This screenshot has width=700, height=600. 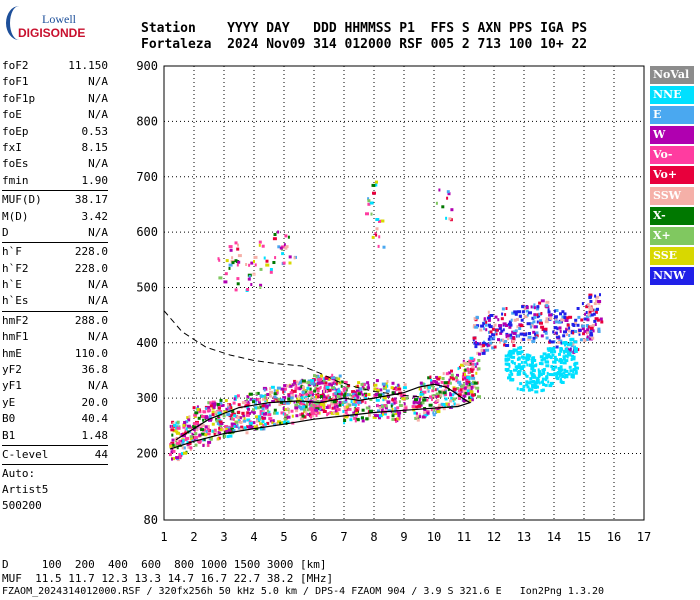 I want to click on y-tick-label: 400, so click(x=147, y=343).